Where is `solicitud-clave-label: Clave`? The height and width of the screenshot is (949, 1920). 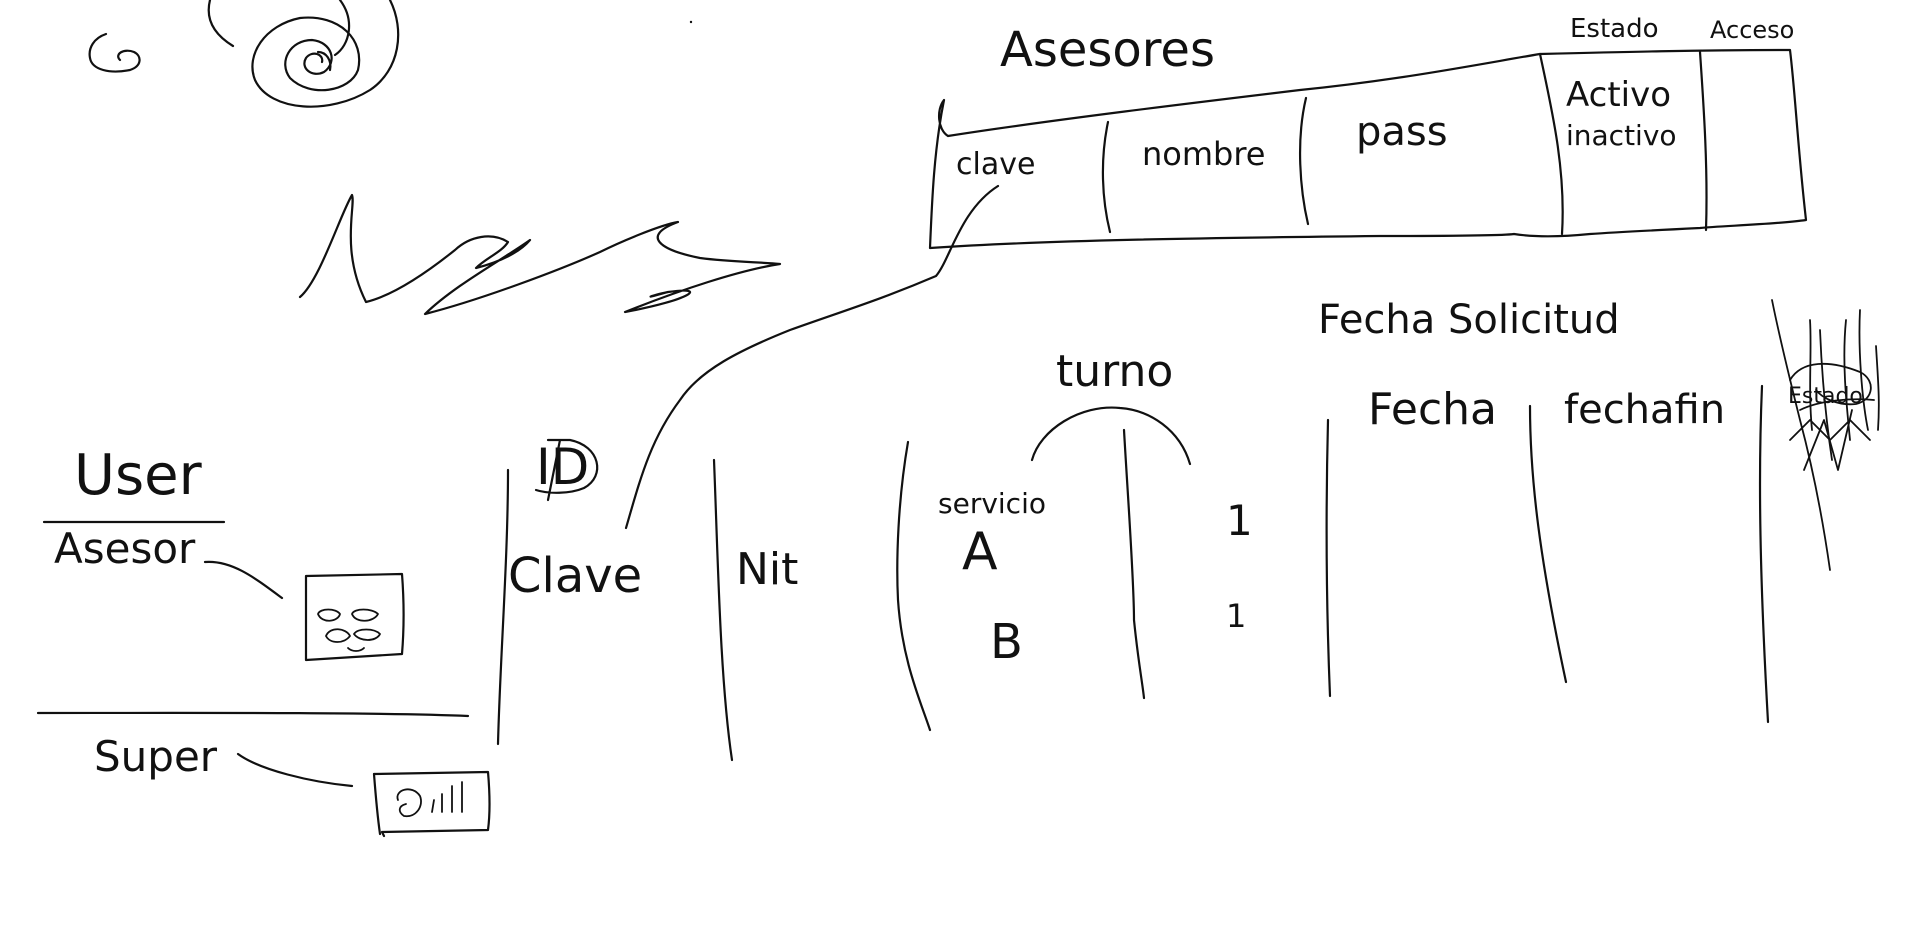 solicitud-clave-label: Clave is located at coordinates (575, 576).